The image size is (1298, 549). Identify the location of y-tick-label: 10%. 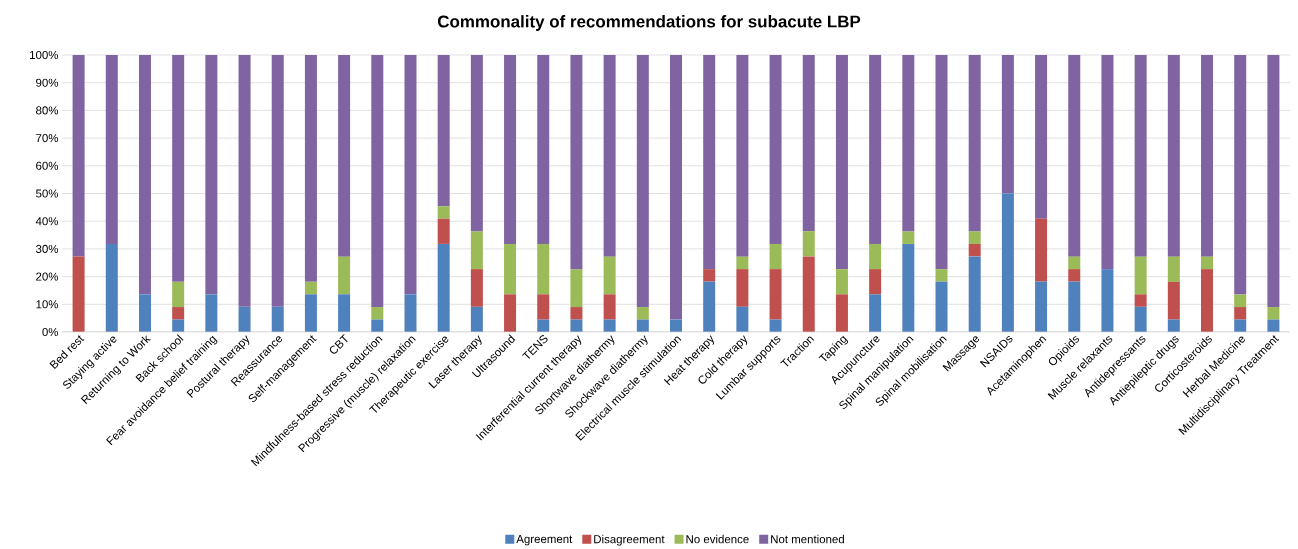
(47, 304).